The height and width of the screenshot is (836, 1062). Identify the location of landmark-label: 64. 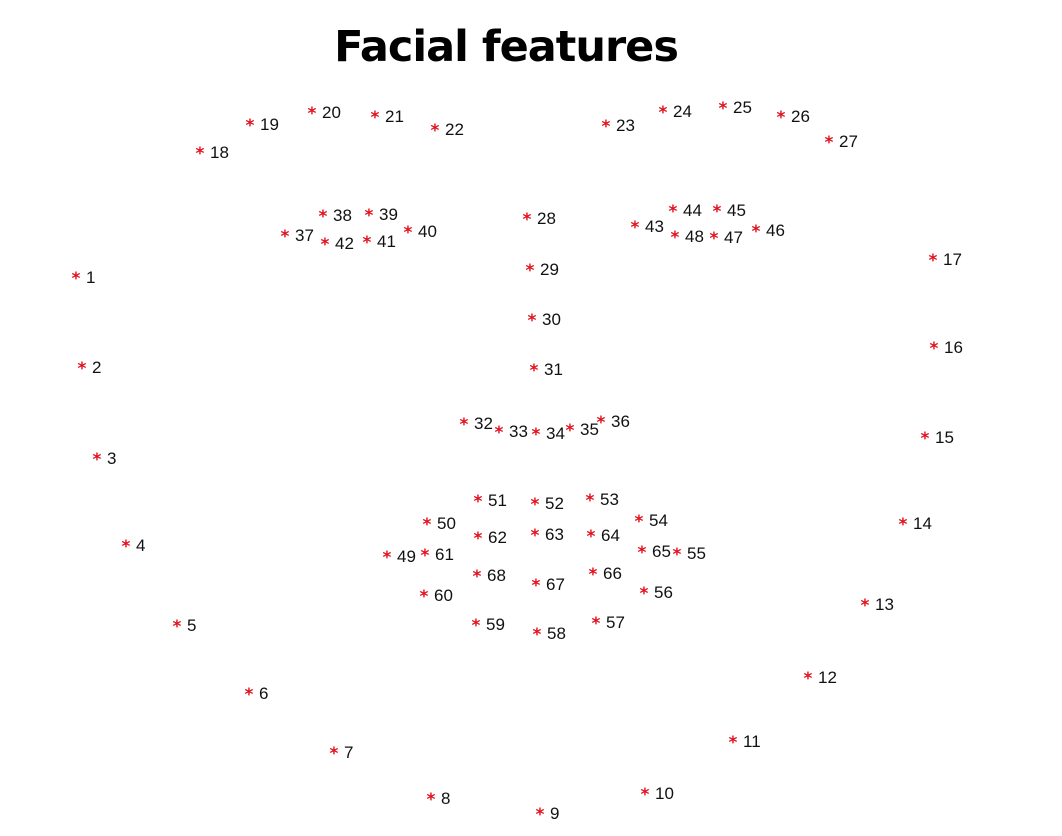
(610, 535).